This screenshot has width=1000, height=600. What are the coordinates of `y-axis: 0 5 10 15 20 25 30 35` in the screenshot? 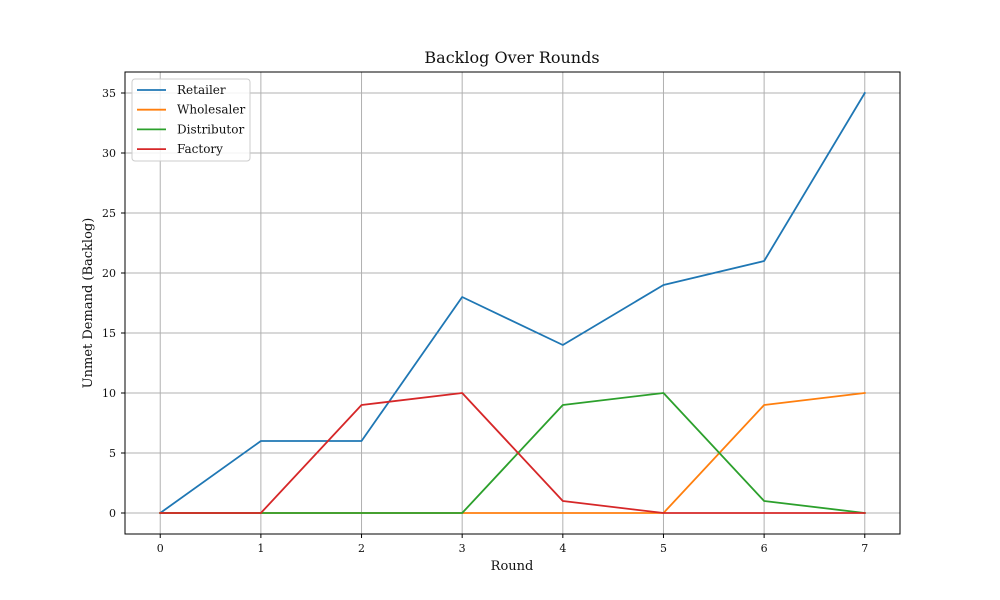 It's located at (113, 303).